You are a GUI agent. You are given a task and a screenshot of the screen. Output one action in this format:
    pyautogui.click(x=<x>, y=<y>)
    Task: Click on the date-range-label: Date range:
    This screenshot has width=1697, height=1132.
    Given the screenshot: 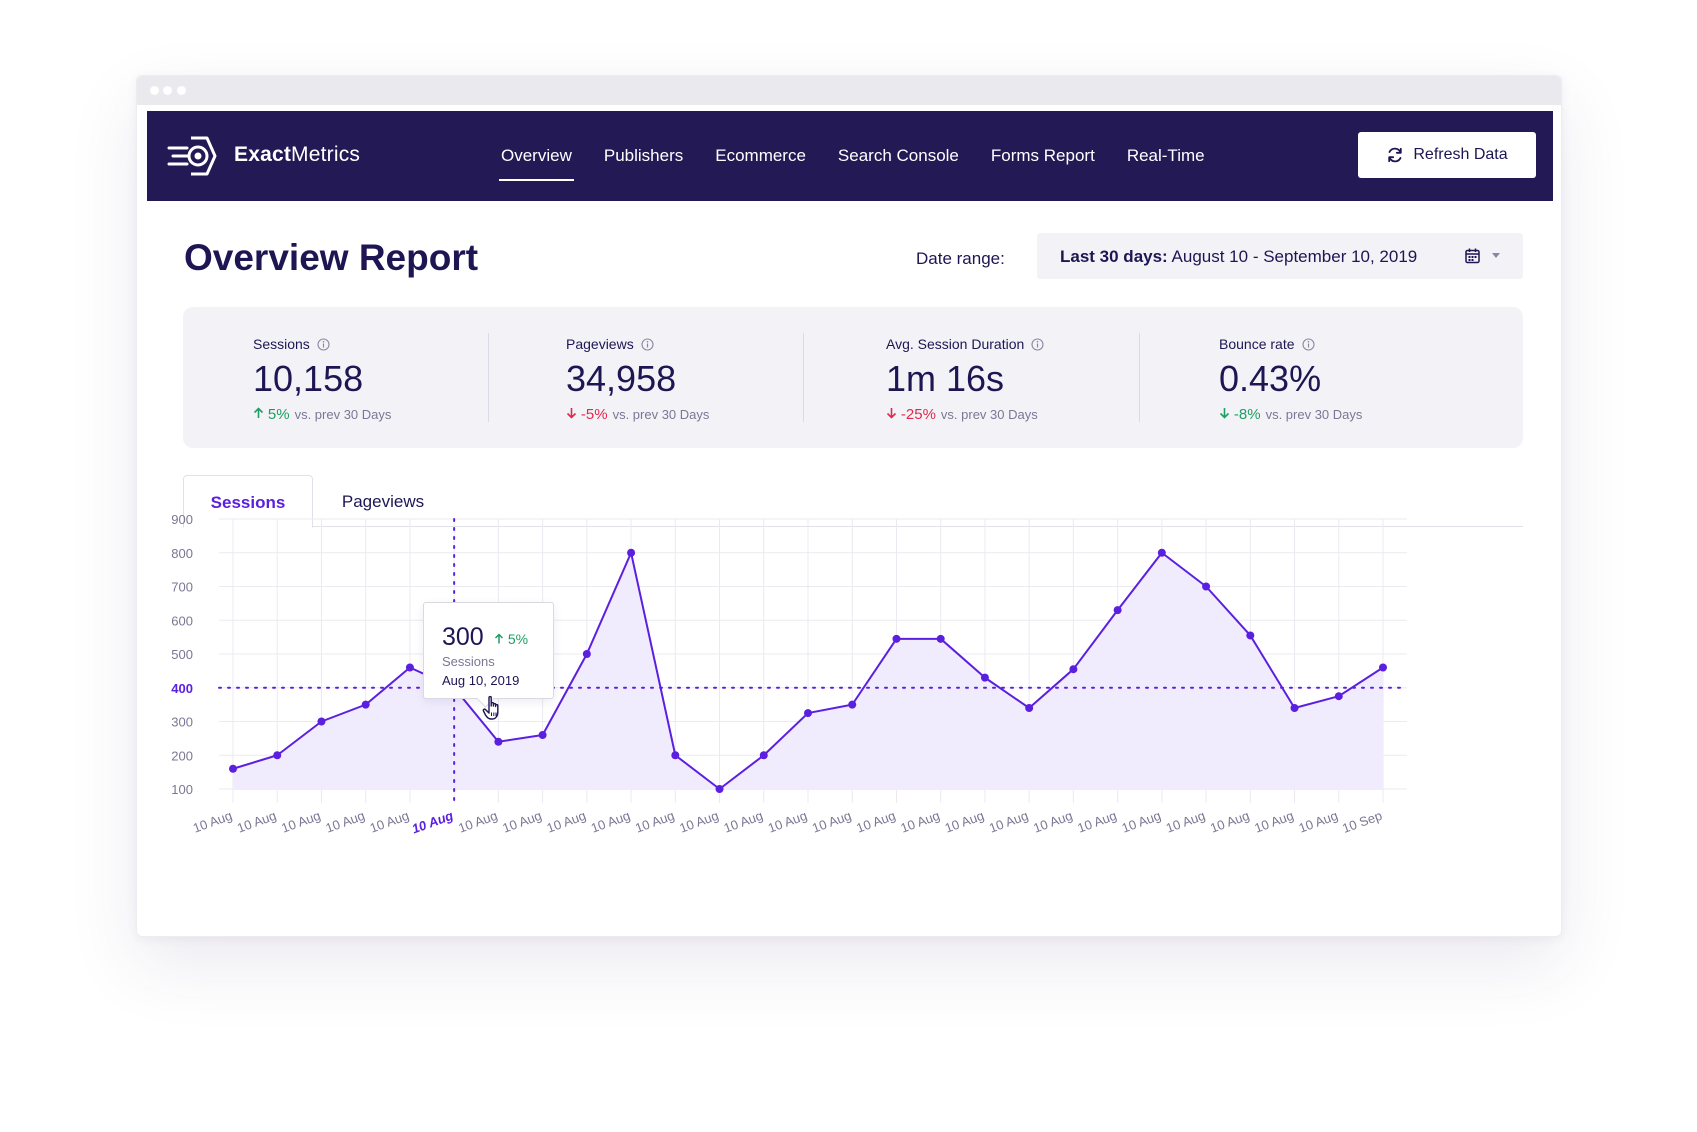 What is the action you would take?
    pyautogui.click(x=960, y=258)
    